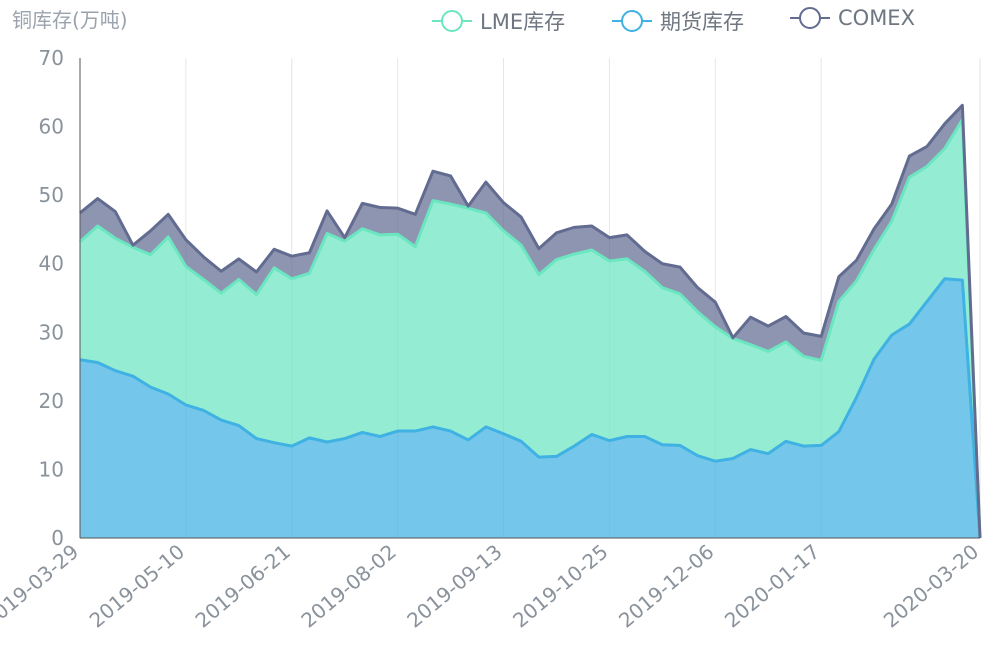 This screenshot has height=660, width=1000. Describe the element at coordinates (876, 18) in the screenshot. I see `legend-comex-label: COMEX` at that location.